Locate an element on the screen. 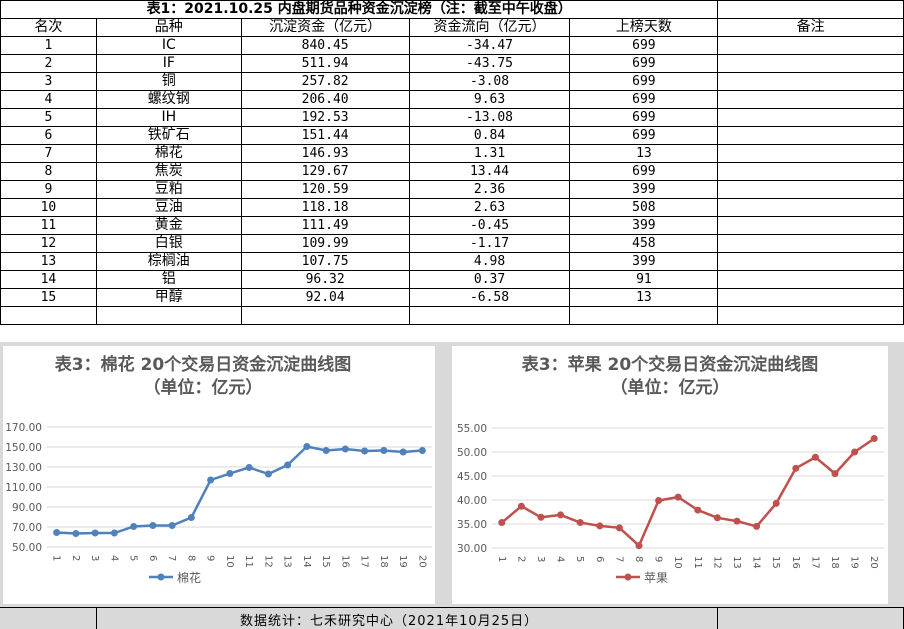 Image resolution: width=904 pixels, height=629 pixels. cell-rank: 4 is located at coordinates (48, 99).